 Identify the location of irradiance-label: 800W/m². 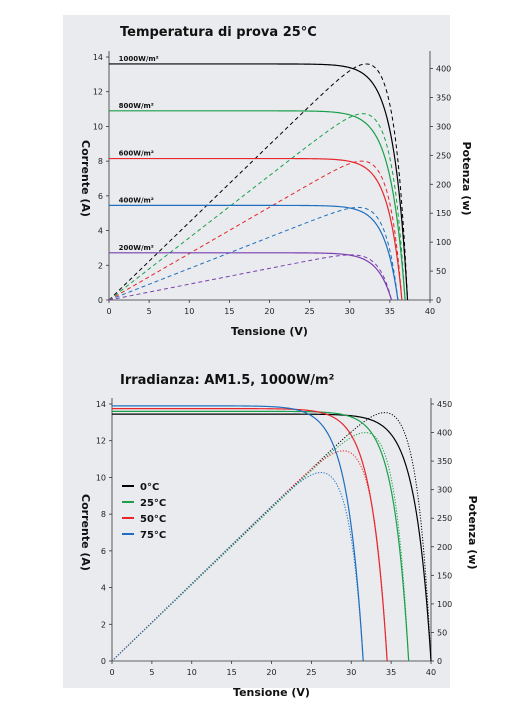
(136, 106).